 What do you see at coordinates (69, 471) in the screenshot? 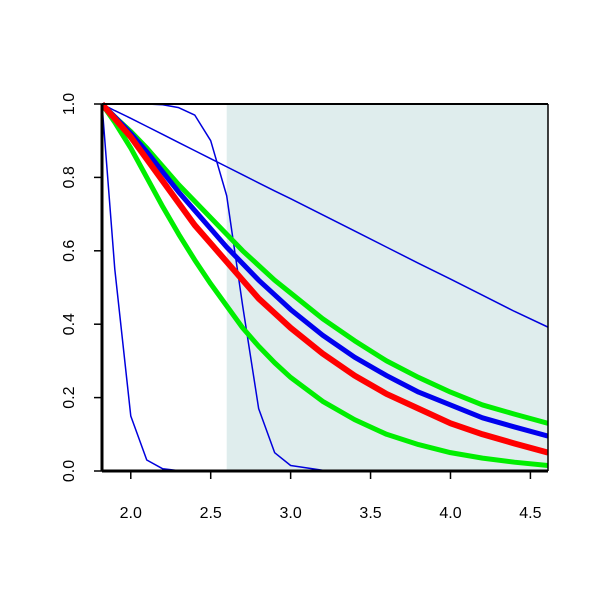
I see `y-tick-label: 0.0` at bounding box center [69, 471].